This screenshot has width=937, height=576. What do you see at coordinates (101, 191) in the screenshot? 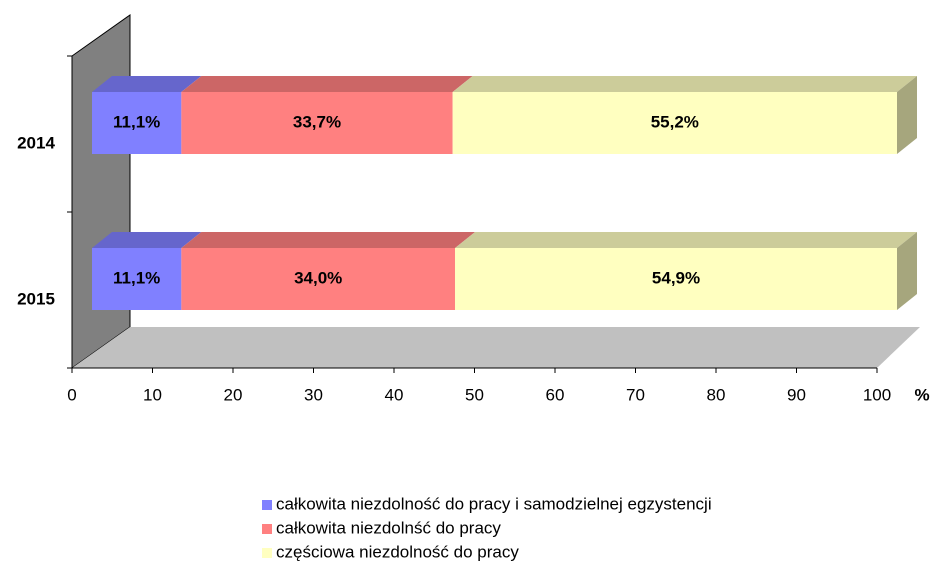
I see `back-wall` at bounding box center [101, 191].